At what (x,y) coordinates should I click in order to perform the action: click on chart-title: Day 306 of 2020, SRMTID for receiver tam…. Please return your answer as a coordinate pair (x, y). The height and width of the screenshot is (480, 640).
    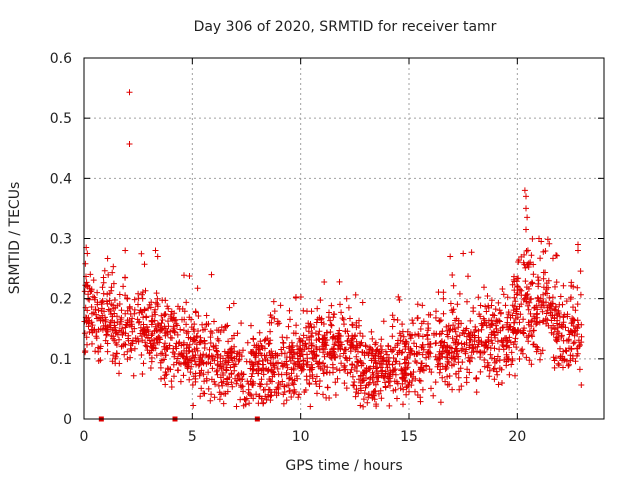
    Looking at the image, I should click on (345, 27).